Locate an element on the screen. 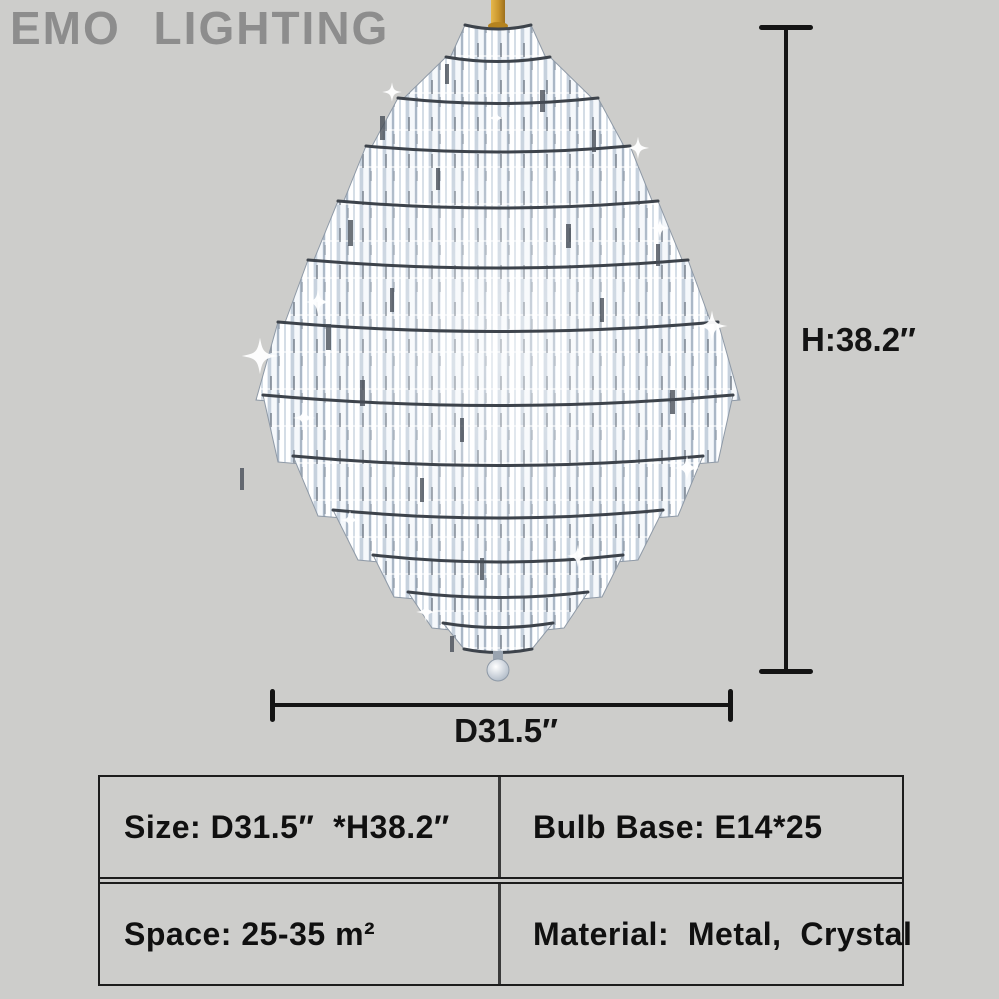 The width and height of the screenshot is (999, 999). spec-cell-bulb-base: Bulb Base: E14*25 is located at coordinates (678, 826).